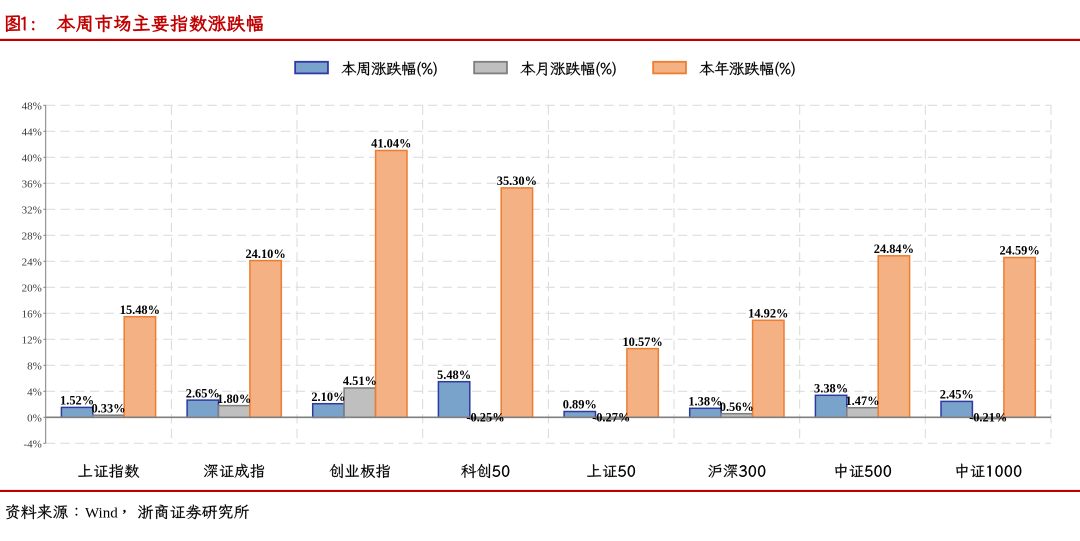 Image resolution: width=1080 pixels, height=541 pixels. What do you see at coordinates (32, 263) in the screenshot?
I see `svg-text: 24%` at bounding box center [32, 263].